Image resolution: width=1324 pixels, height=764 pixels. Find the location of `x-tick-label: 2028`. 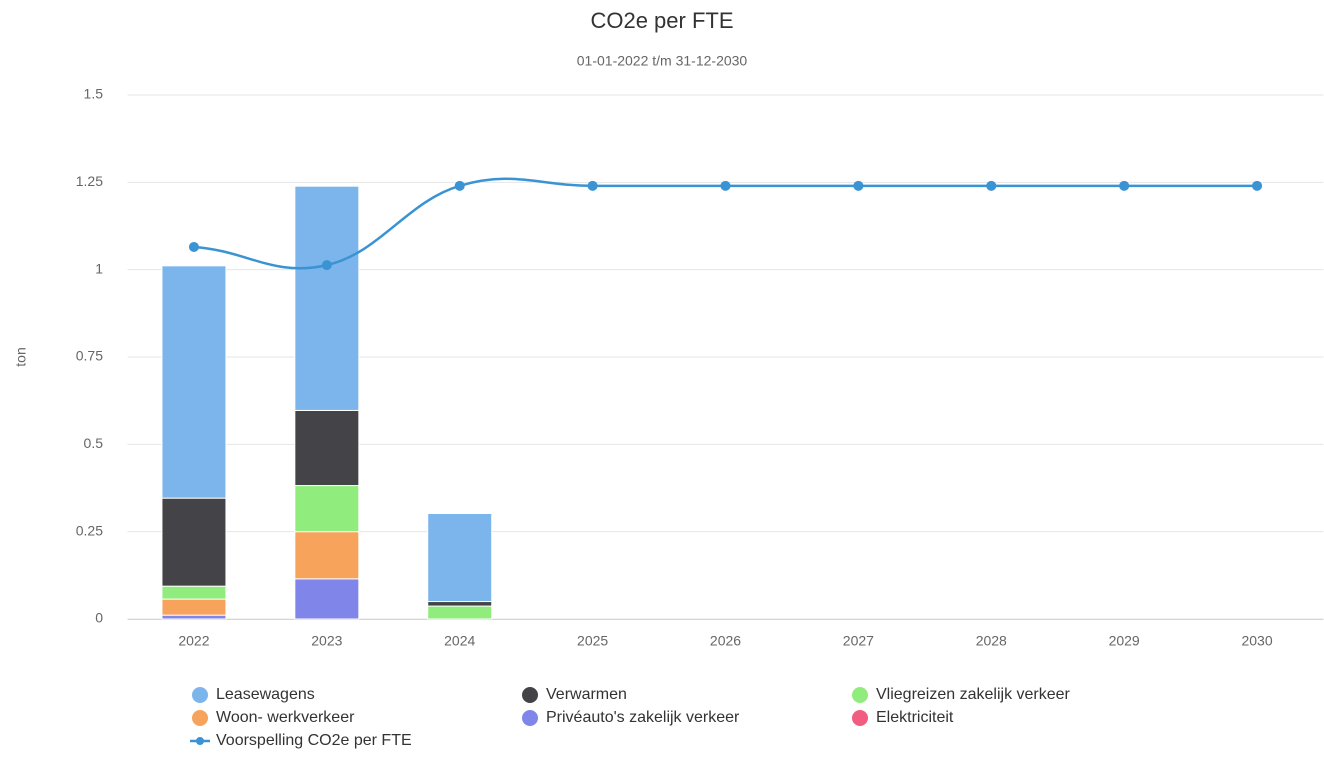

x-tick-label: 2028 is located at coordinates (991, 641).